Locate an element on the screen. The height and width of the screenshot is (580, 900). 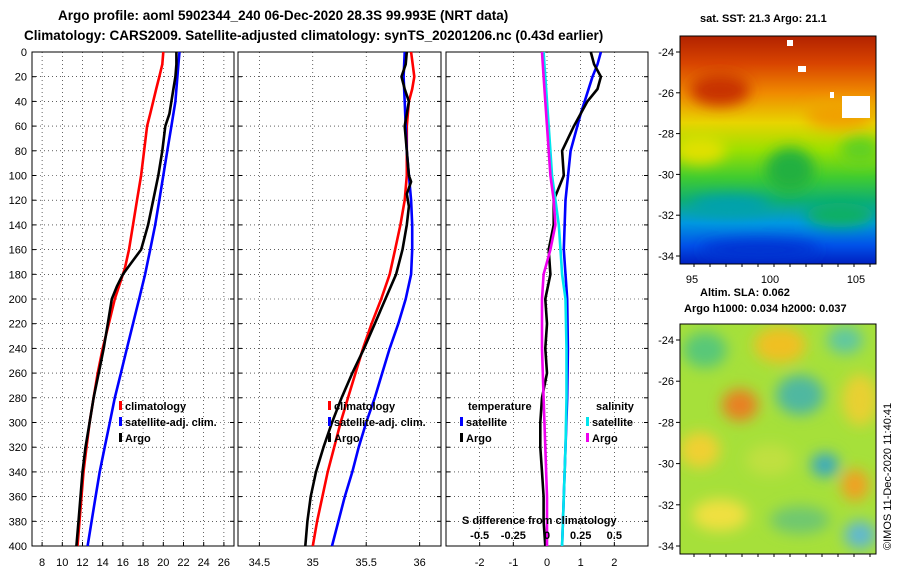
depth-tick-label: 220 is located at coordinates (18, 325).